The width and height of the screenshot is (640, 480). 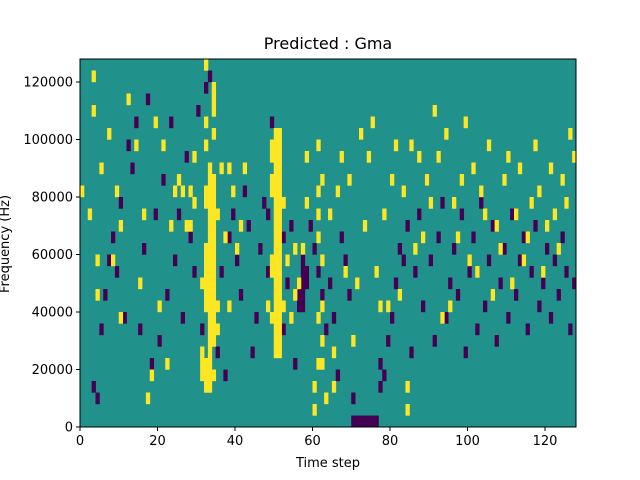 What do you see at coordinates (80, 441) in the screenshot?
I see `x-tick-label: 0` at bounding box center [80, 441].